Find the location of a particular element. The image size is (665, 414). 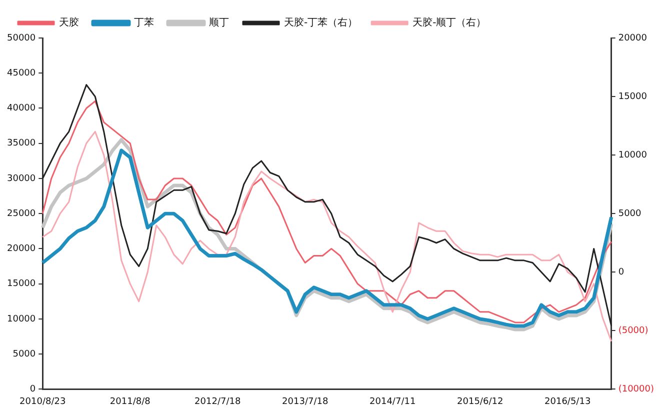

y-tick-label: 45000 is located at coordinates (21, 73).